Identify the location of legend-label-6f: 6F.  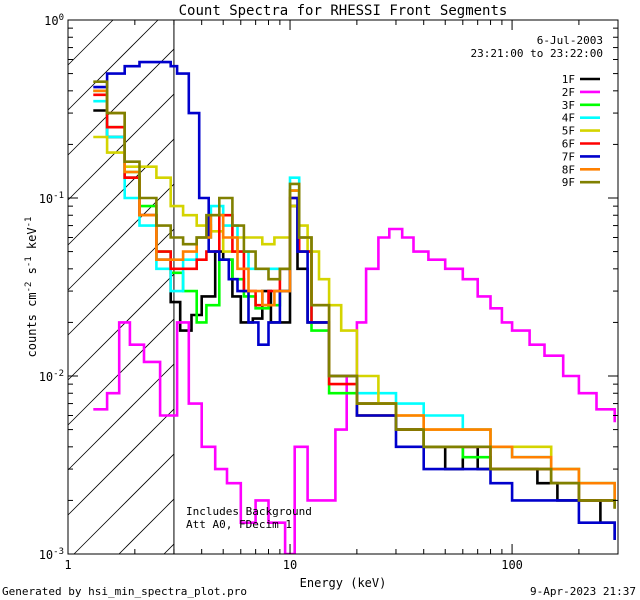
(568, 144).